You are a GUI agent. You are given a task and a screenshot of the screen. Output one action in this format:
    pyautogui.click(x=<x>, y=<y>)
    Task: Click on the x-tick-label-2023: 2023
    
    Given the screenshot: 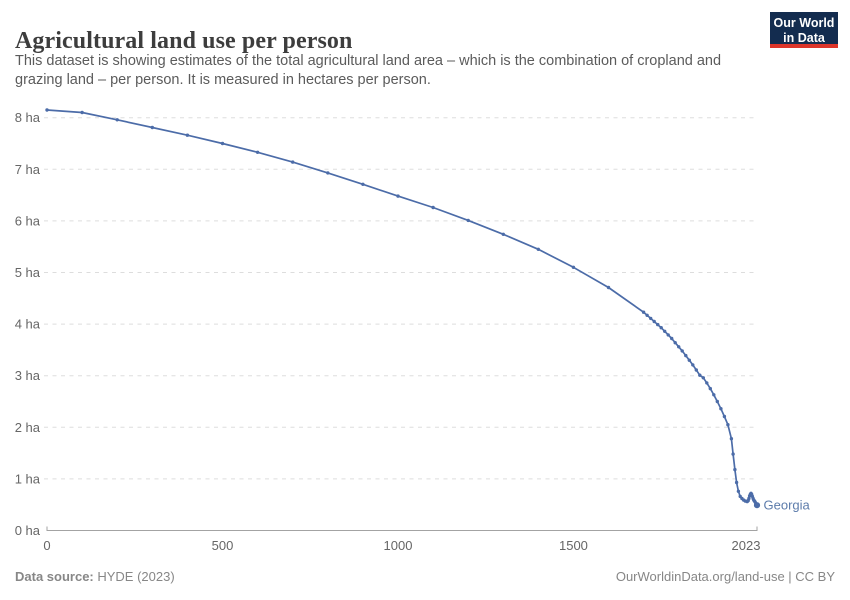 What is the action you would take?
    pyautogui.click(x=746, y=545)
    